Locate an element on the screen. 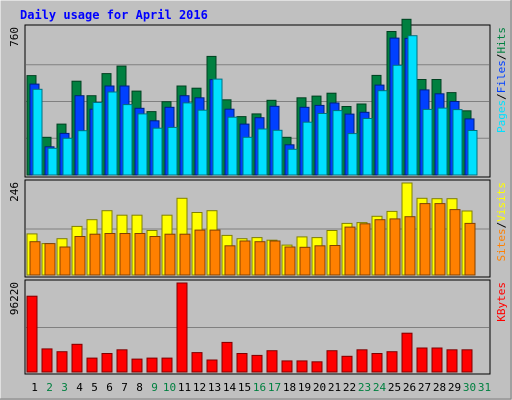 The image size is (512, 400). x-tick-label: 16 is located at coordinates (259, 387).